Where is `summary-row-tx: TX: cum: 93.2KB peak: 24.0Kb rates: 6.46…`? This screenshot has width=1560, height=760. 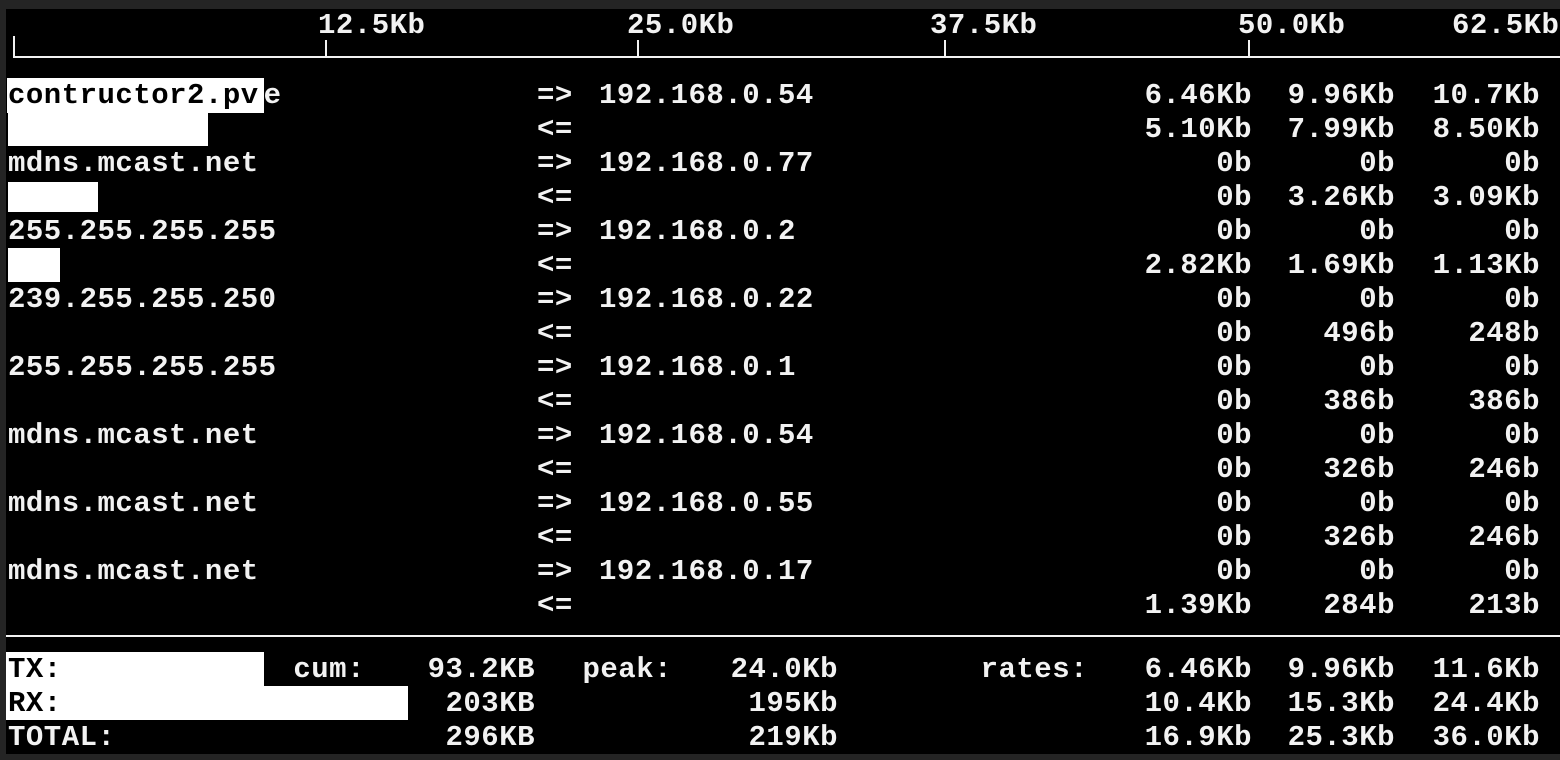 summary-row-tx: TX: cum: 93.2KB peak: 24.0Kb rates: 6.46… is located at coordinates (780, 669).